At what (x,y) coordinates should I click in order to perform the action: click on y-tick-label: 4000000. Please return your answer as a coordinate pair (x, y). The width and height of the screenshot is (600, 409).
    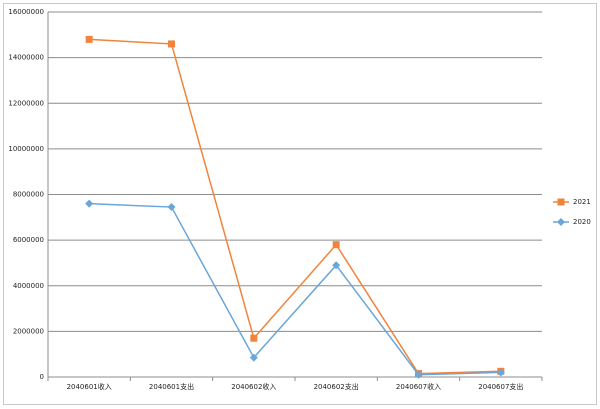
    Looking at the image, I should click on (28, 286).